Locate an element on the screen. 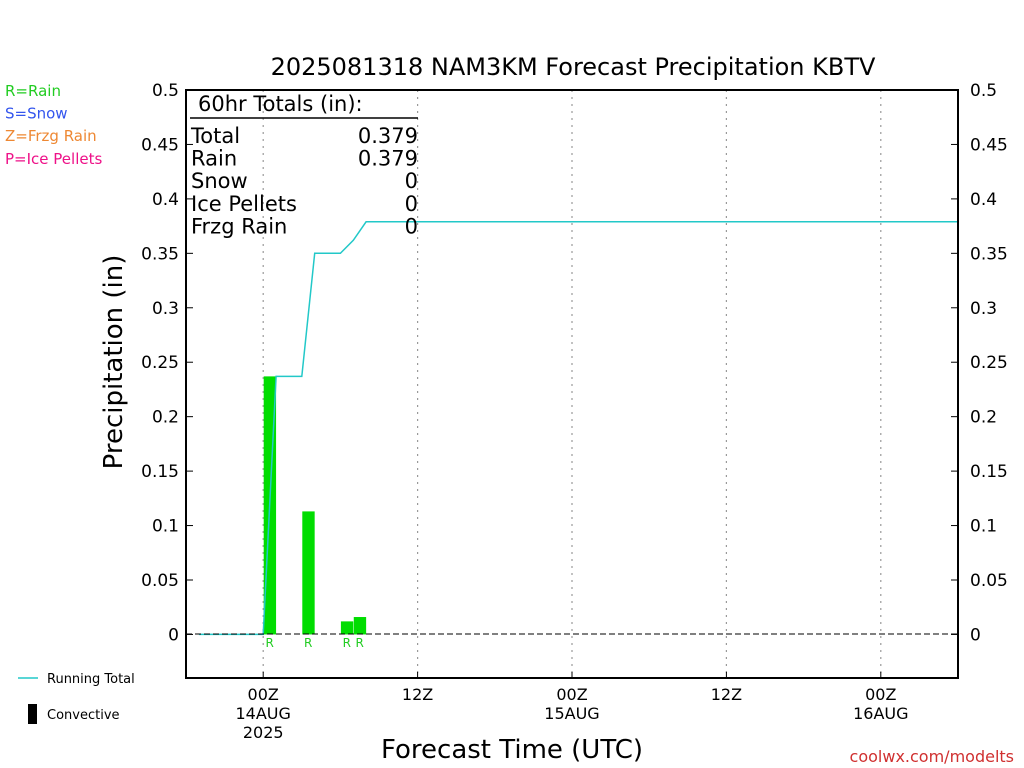  y-tick-label-right: 0 is located at coordinates (975, 635).